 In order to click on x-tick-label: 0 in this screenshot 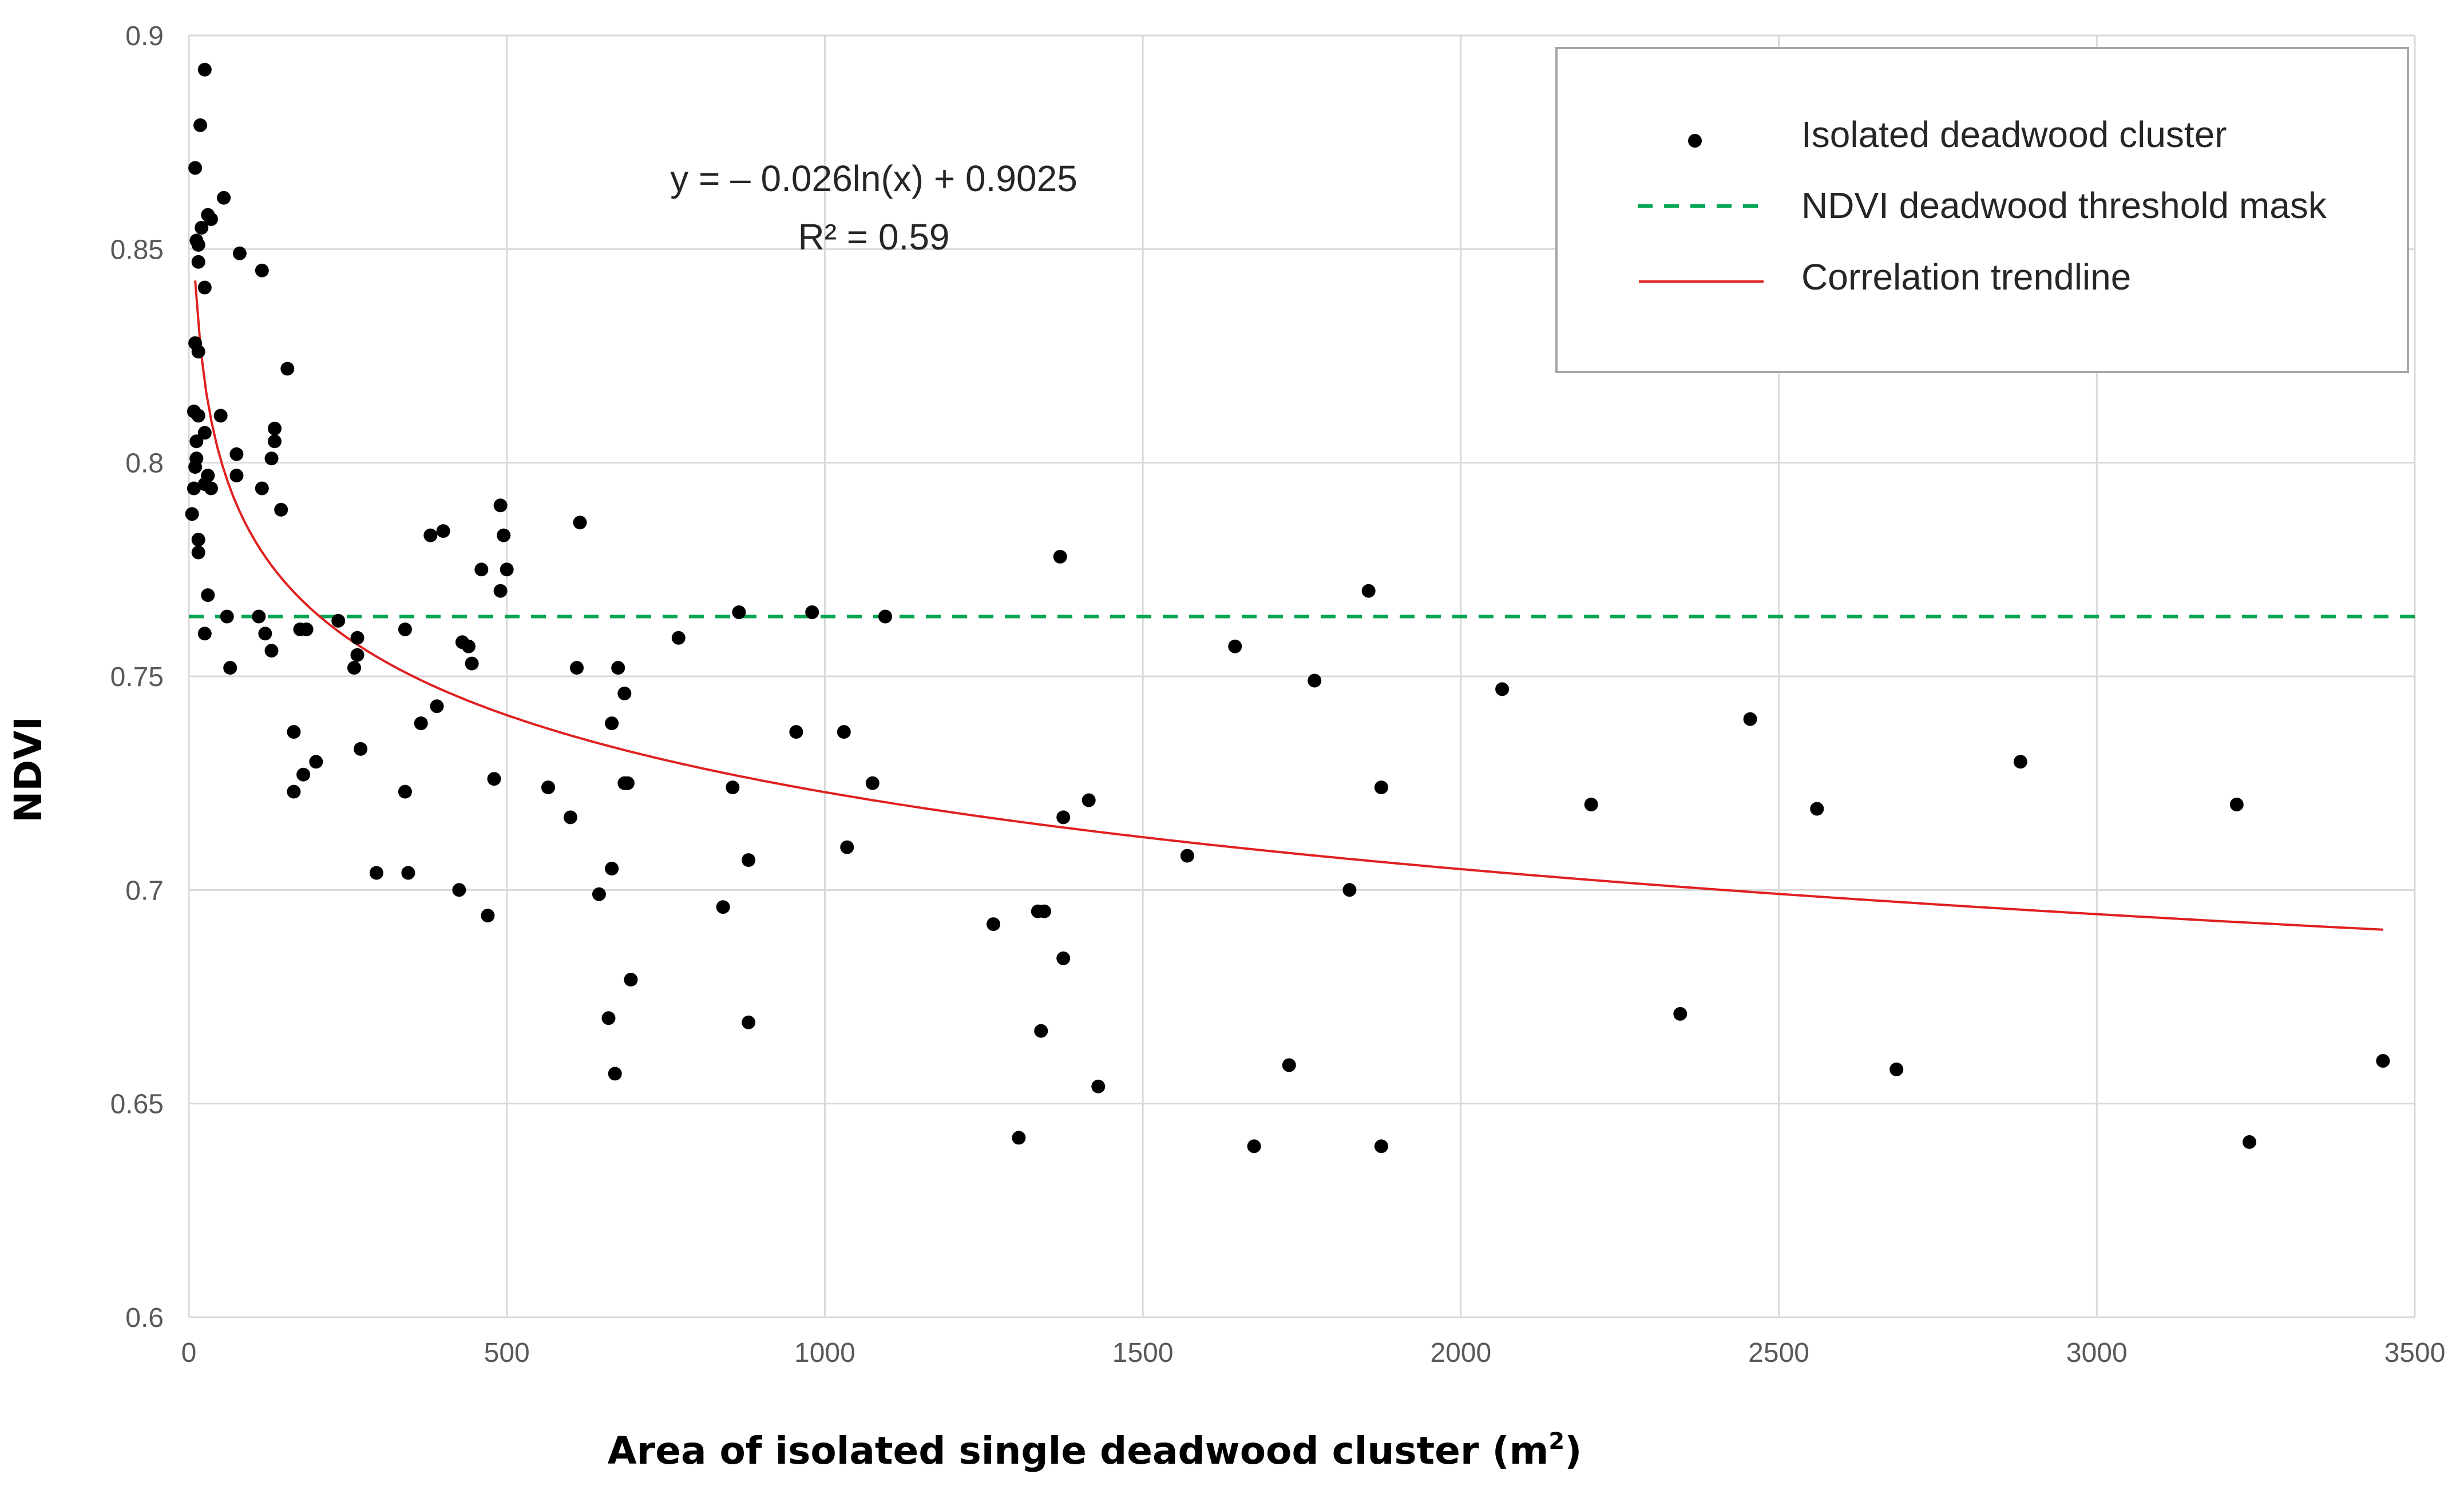, I will do `click(189, 1353)`.